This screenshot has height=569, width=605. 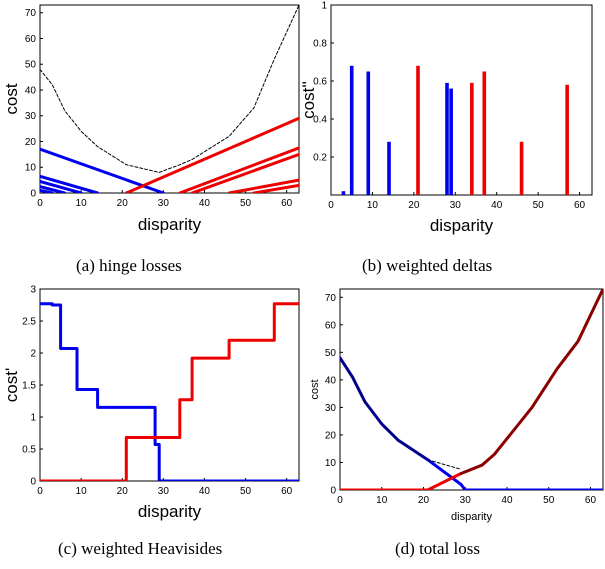 I want to click on y-axis-label: cost', so click(x=11, y=385).